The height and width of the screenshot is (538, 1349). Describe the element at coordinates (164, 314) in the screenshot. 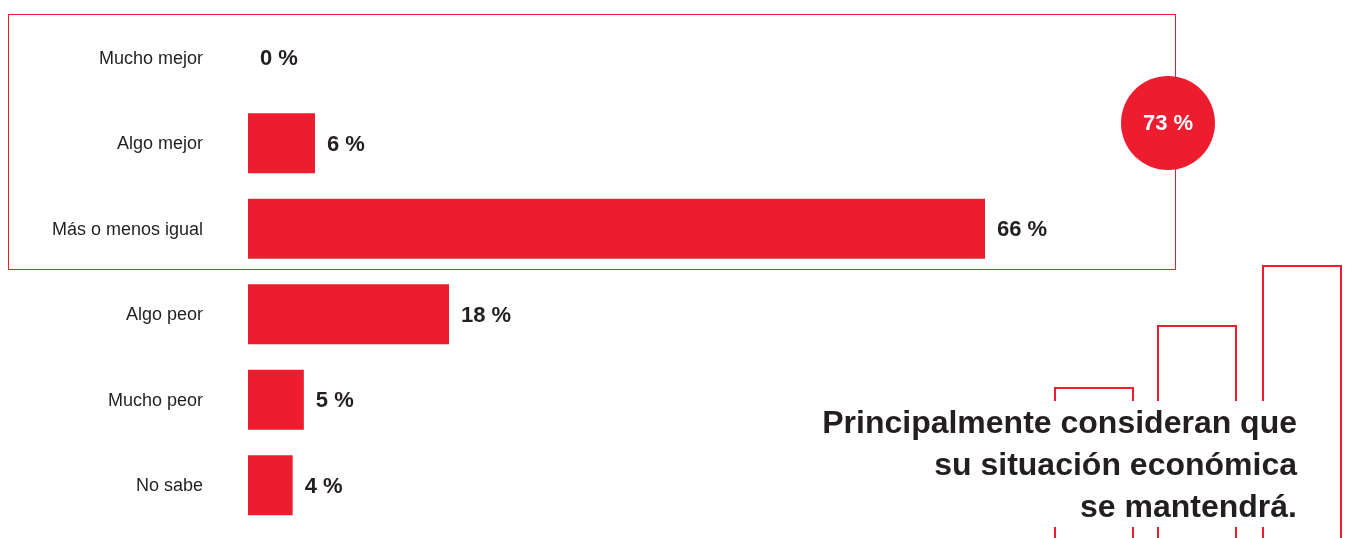

I see `y-tick-label: Algo peor` at that location.